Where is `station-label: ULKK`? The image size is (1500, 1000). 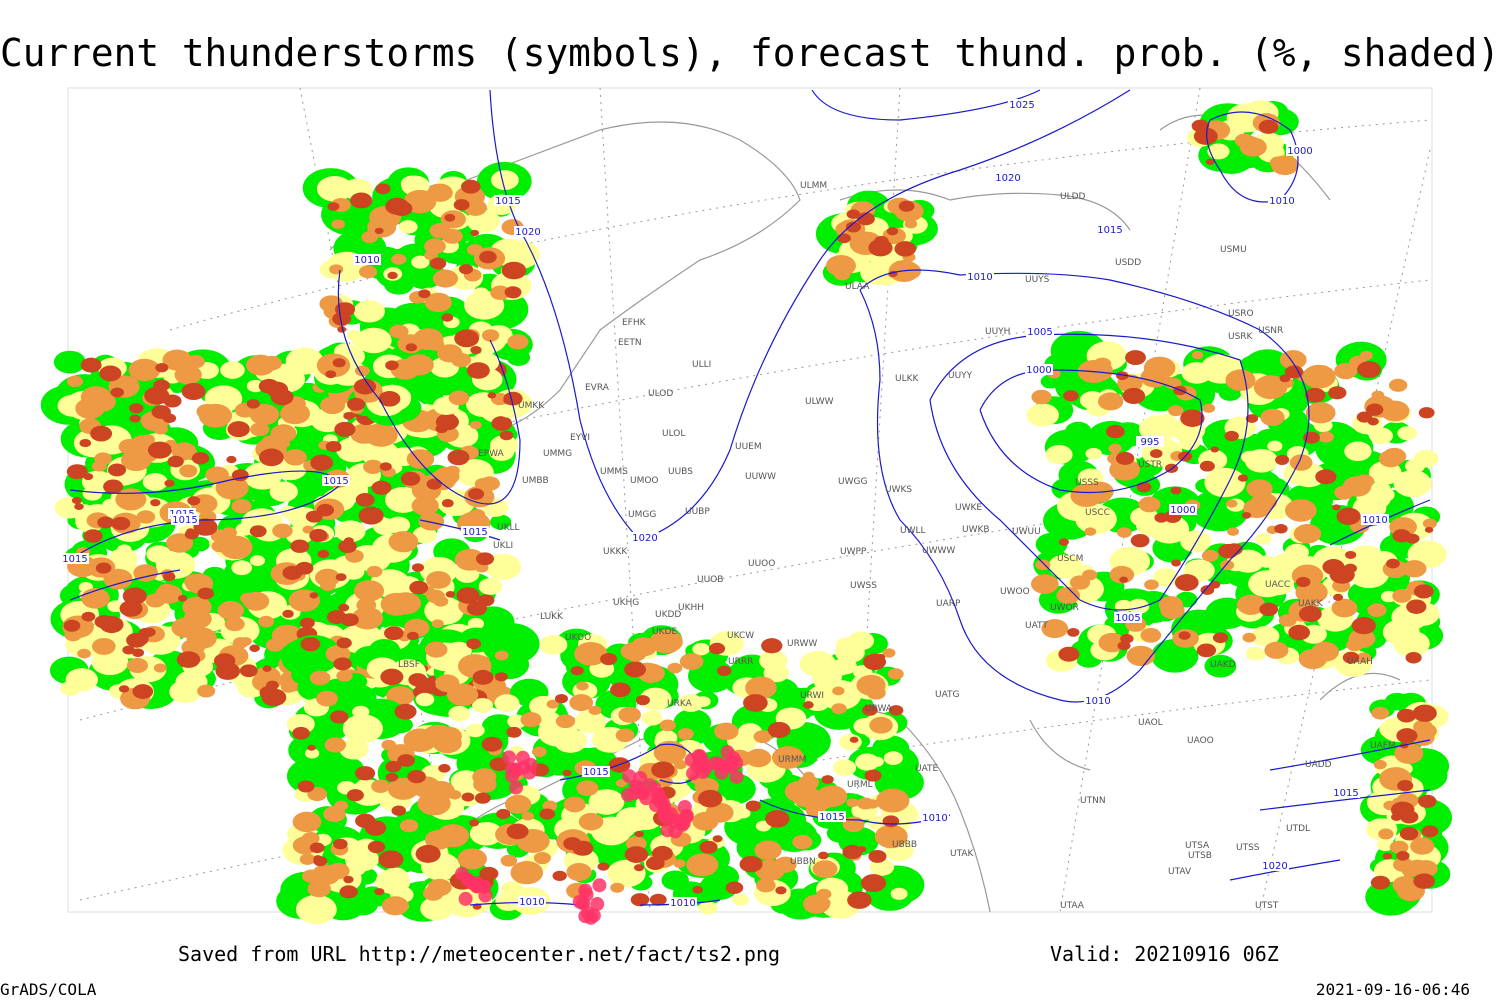
station-label: ULKK is located at coordinates (907, 379).